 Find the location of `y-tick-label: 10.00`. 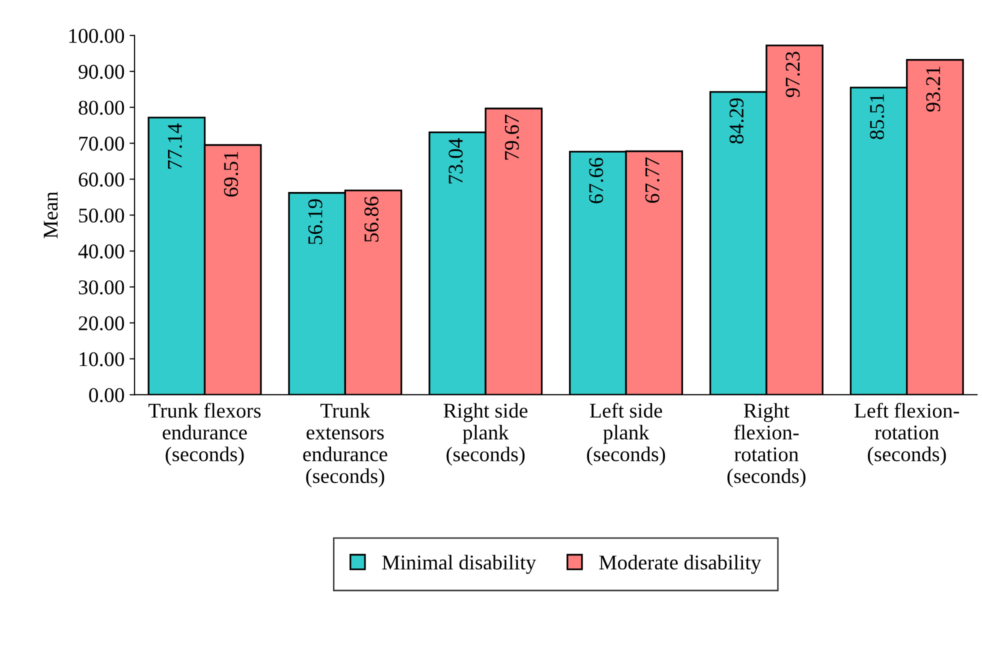

y-tick-label: 10.00 is located at coordinates (102, 359).